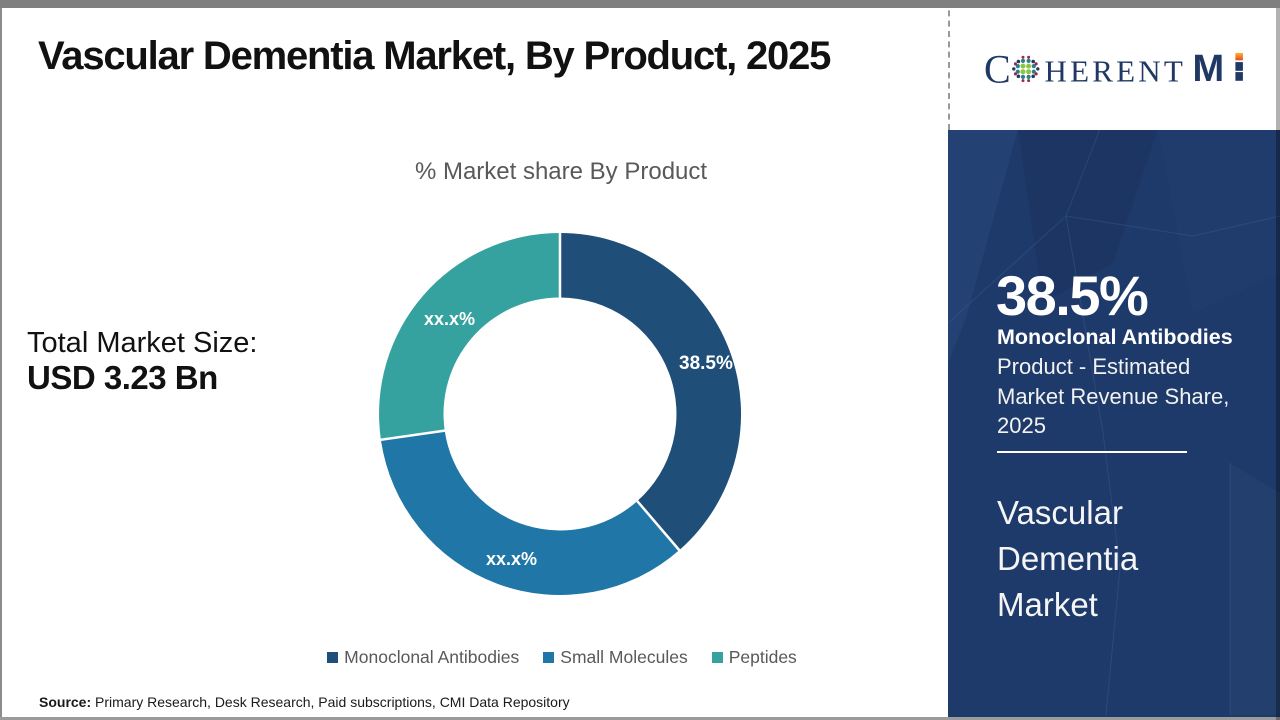  What do you see at coordinates (997, 69) in the screenshot?
I see `svg-text: C` at bounding box center [997, 69].